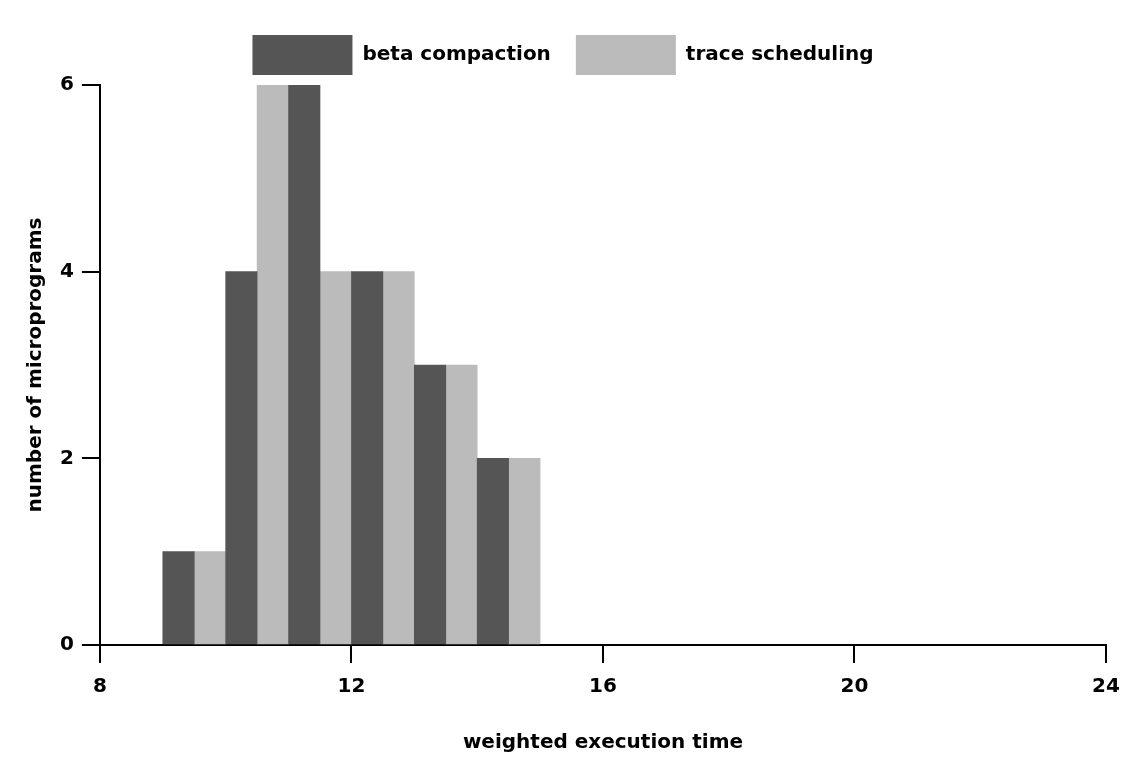 Image resolution: width=1136 pixels, height=769 pixels. What do you see at coordinates (66, 456) in the screenshot?
I see `y-tick-label: 2` at bounding box center [66, 456].